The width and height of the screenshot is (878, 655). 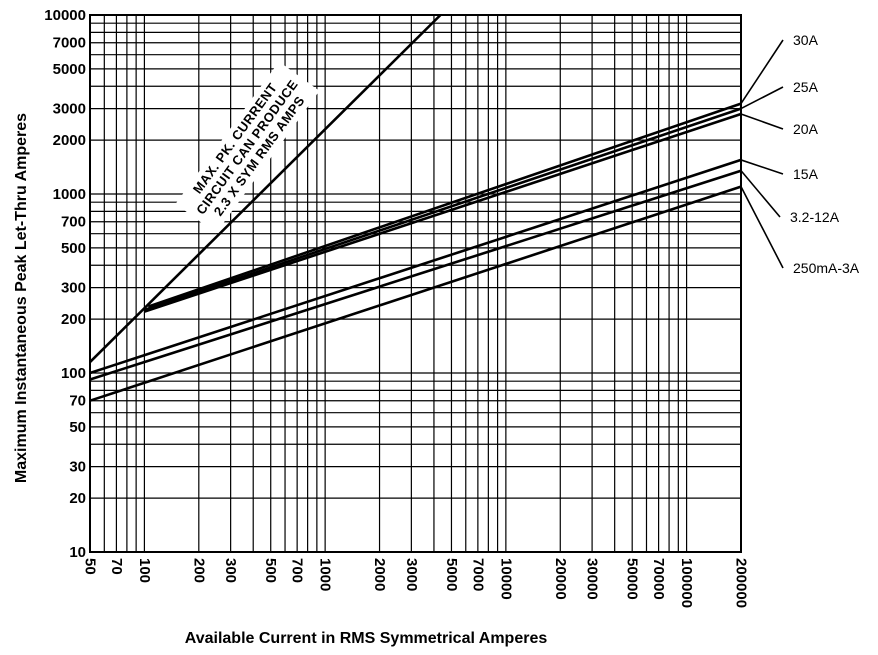 What do you see at coordinates (69, 109) in the screenshot?
I see `y-tick-label: 3000` at bounding box center [69, 109].